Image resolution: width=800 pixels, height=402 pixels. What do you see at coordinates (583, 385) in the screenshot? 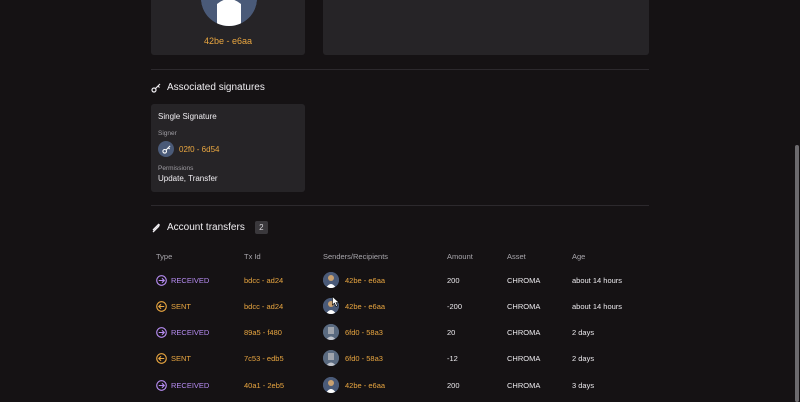
I see `age-cell: 3 days` at bounding box center [583, 385].